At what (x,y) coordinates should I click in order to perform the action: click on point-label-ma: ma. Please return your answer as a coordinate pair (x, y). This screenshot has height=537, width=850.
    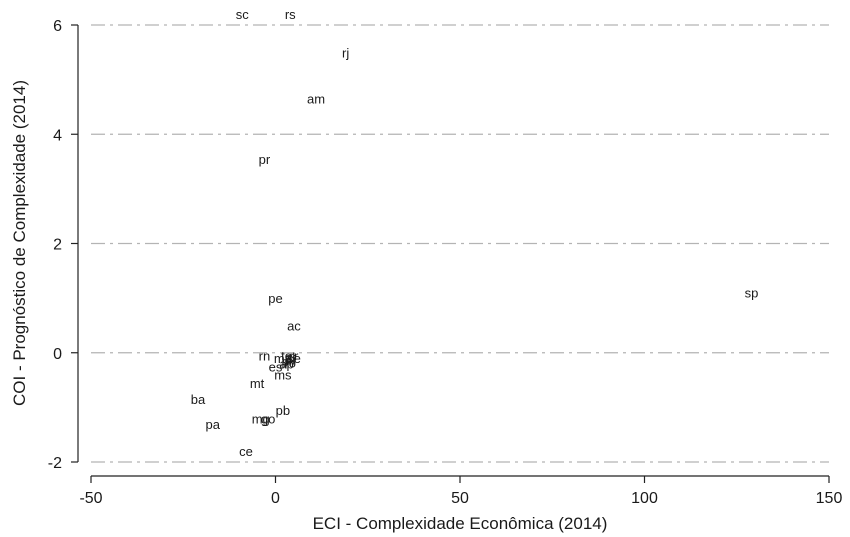
    Looking at the image, I should click on (283, 358).